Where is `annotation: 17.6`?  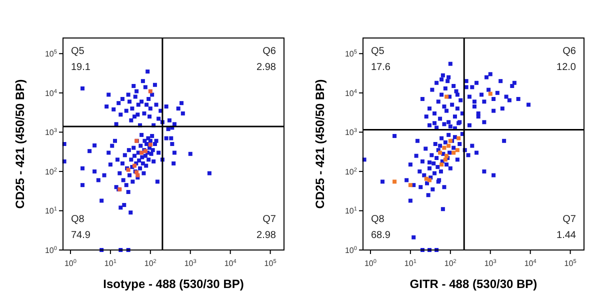 annotation: 17.6 is located at coordinates (381, 67).